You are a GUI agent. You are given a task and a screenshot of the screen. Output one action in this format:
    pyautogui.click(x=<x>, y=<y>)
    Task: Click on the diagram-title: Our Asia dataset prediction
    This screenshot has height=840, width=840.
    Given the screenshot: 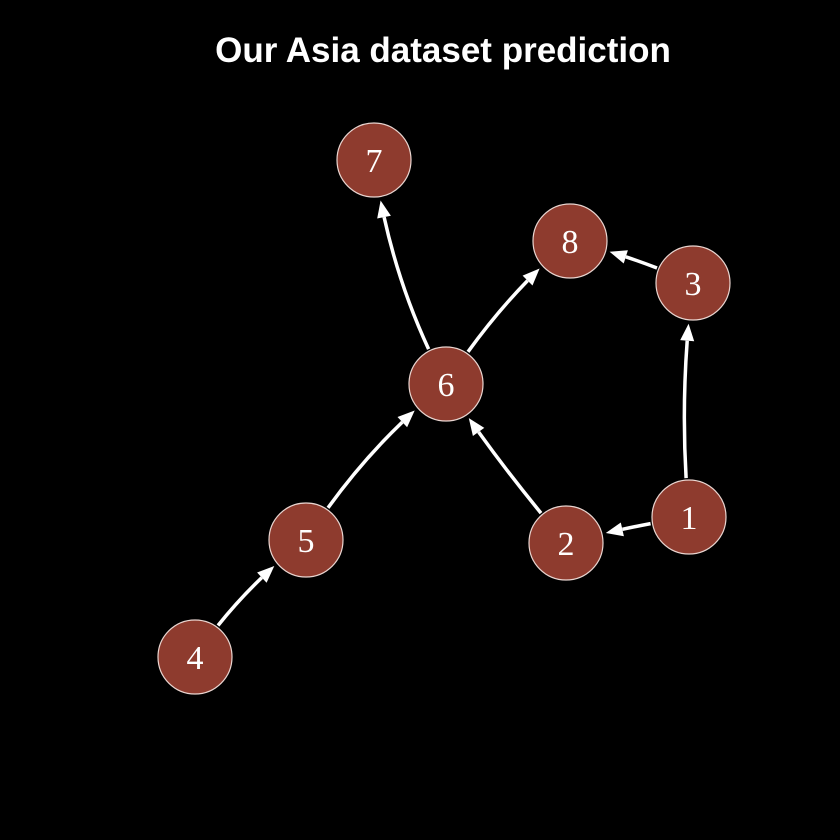 What is the action you would take?
    pyautogui.click(x=443, y=50)
    